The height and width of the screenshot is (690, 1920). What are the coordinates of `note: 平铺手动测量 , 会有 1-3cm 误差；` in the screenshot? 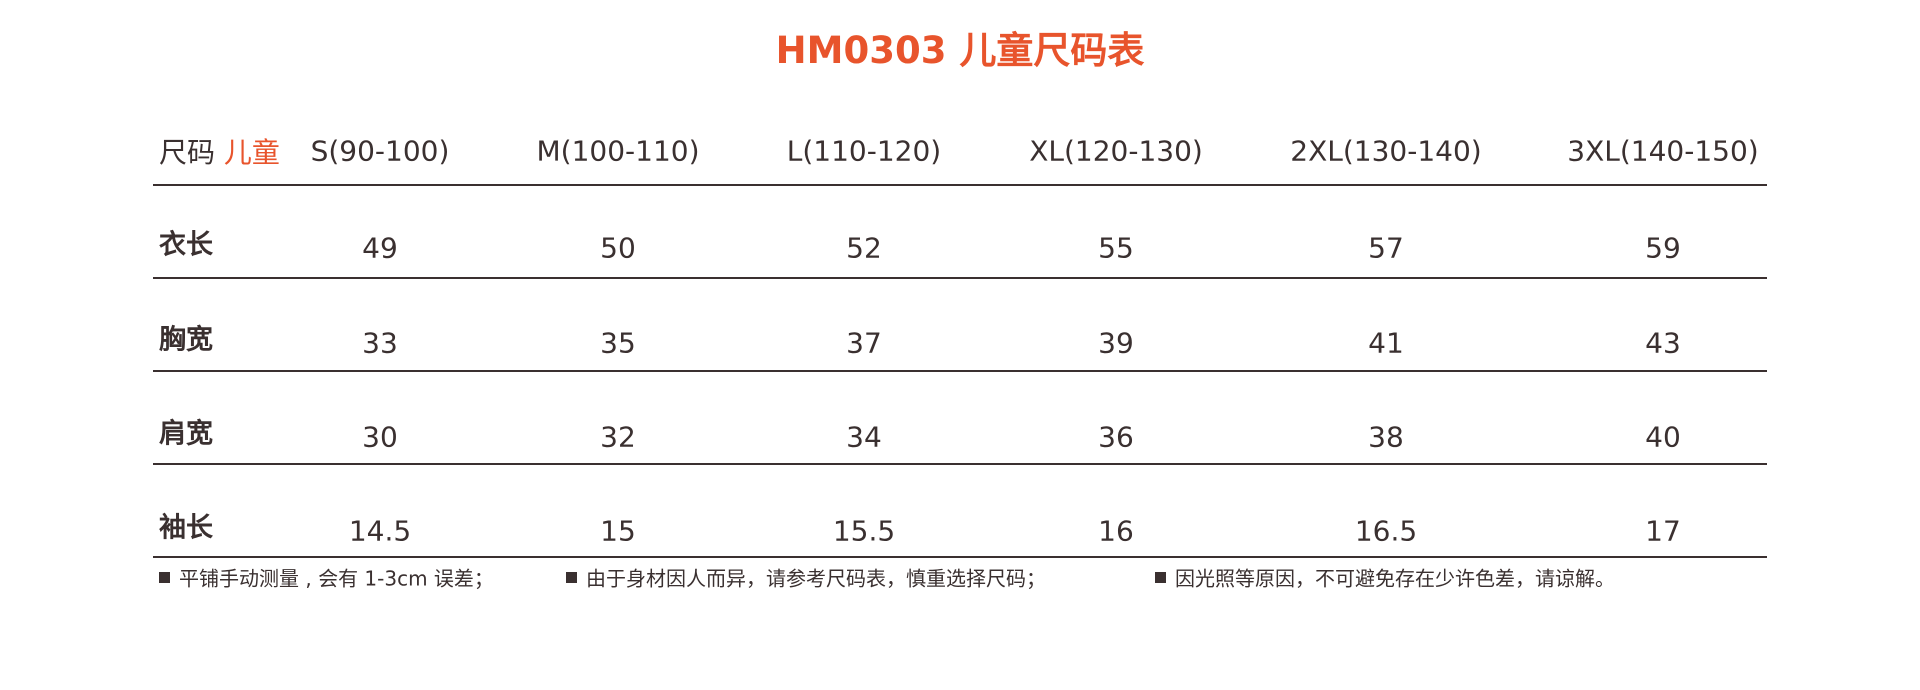 It's located at (336, 578).